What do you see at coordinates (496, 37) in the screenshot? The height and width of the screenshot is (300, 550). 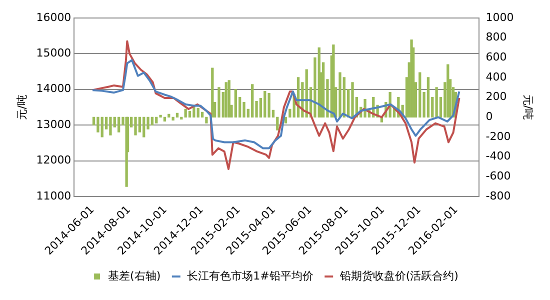 I see `y2-tick-label: 800` at bounding box center [496, 37].